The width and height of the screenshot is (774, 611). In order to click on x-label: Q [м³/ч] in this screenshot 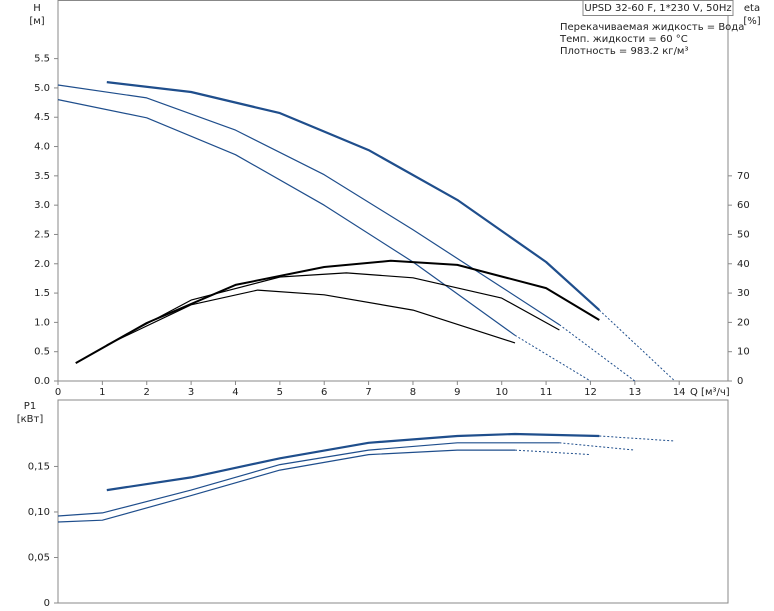, I will do `click(710, 392)`.